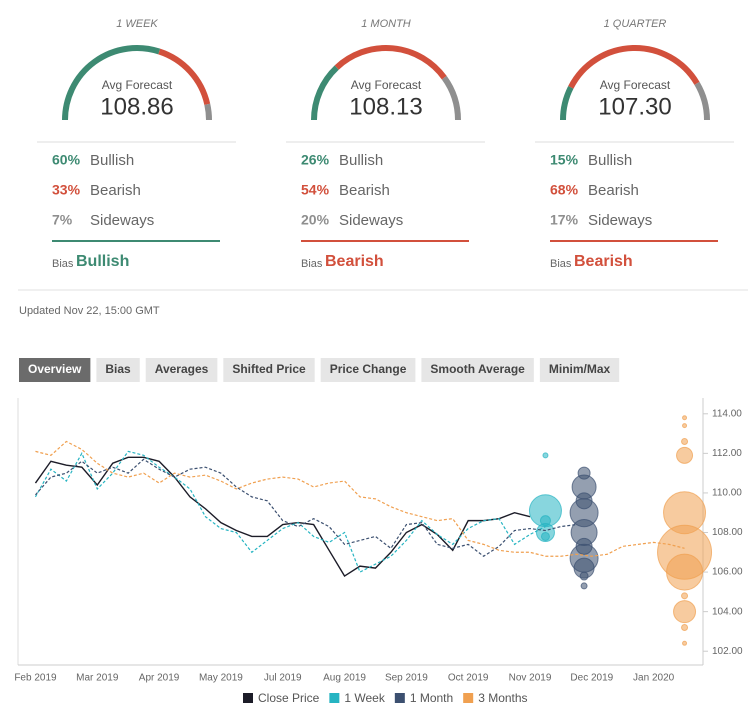 Image resolution: width=748 pixels, height=717 pixels. I want to click on x-tick-label: May 2019, so click(221, 678).